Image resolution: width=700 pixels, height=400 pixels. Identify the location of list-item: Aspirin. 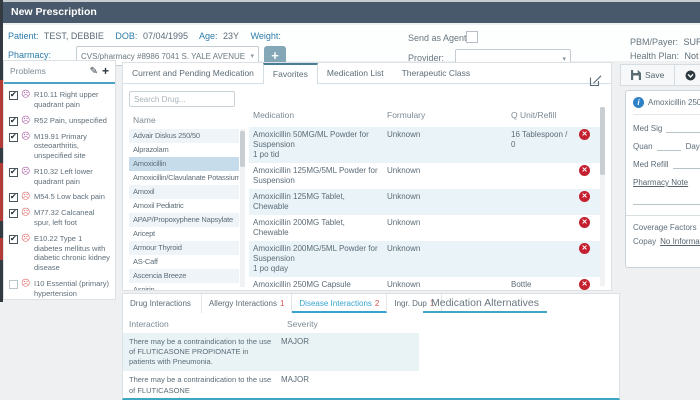
(144, 288).